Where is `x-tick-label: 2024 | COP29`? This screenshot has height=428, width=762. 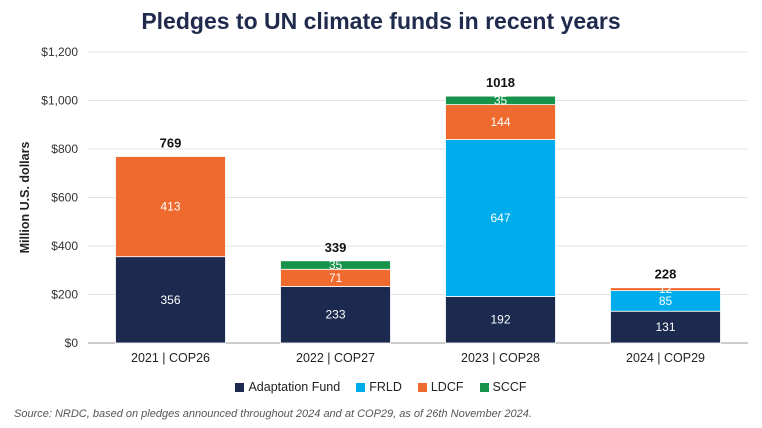
x-tick-label: 2024 | COP29 is located at coordinates (665, 358).